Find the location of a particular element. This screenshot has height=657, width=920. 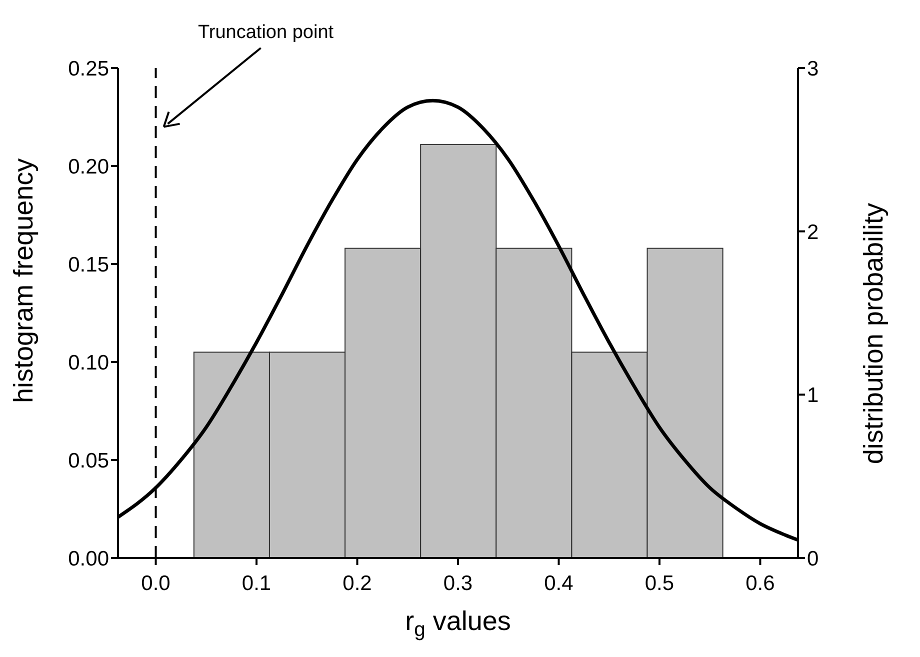

y2-axis-title: distribution probability is located at coordinates (873, 333).